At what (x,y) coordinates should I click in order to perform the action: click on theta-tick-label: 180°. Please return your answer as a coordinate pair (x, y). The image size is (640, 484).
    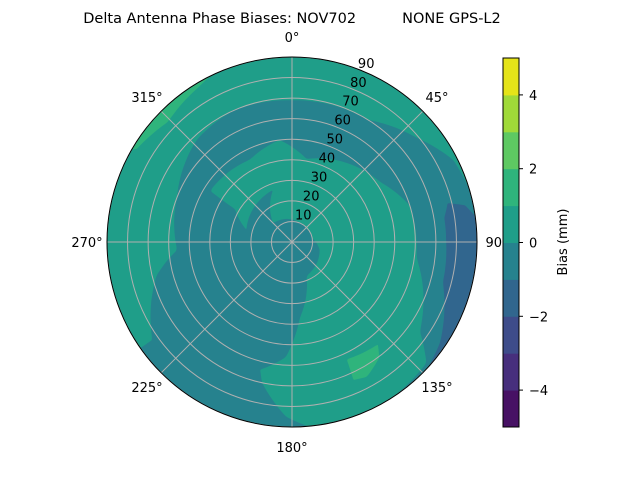
    Looking at the image, I should click on (291, 448).